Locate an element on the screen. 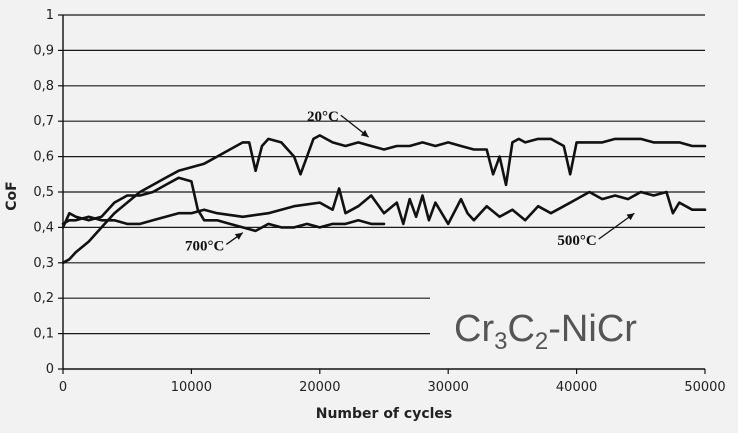 This screenshot has height=433, width=738. x-tick-labels: 0 10000 20000 30000 40000 50000 is located at coordinates (392, 382).